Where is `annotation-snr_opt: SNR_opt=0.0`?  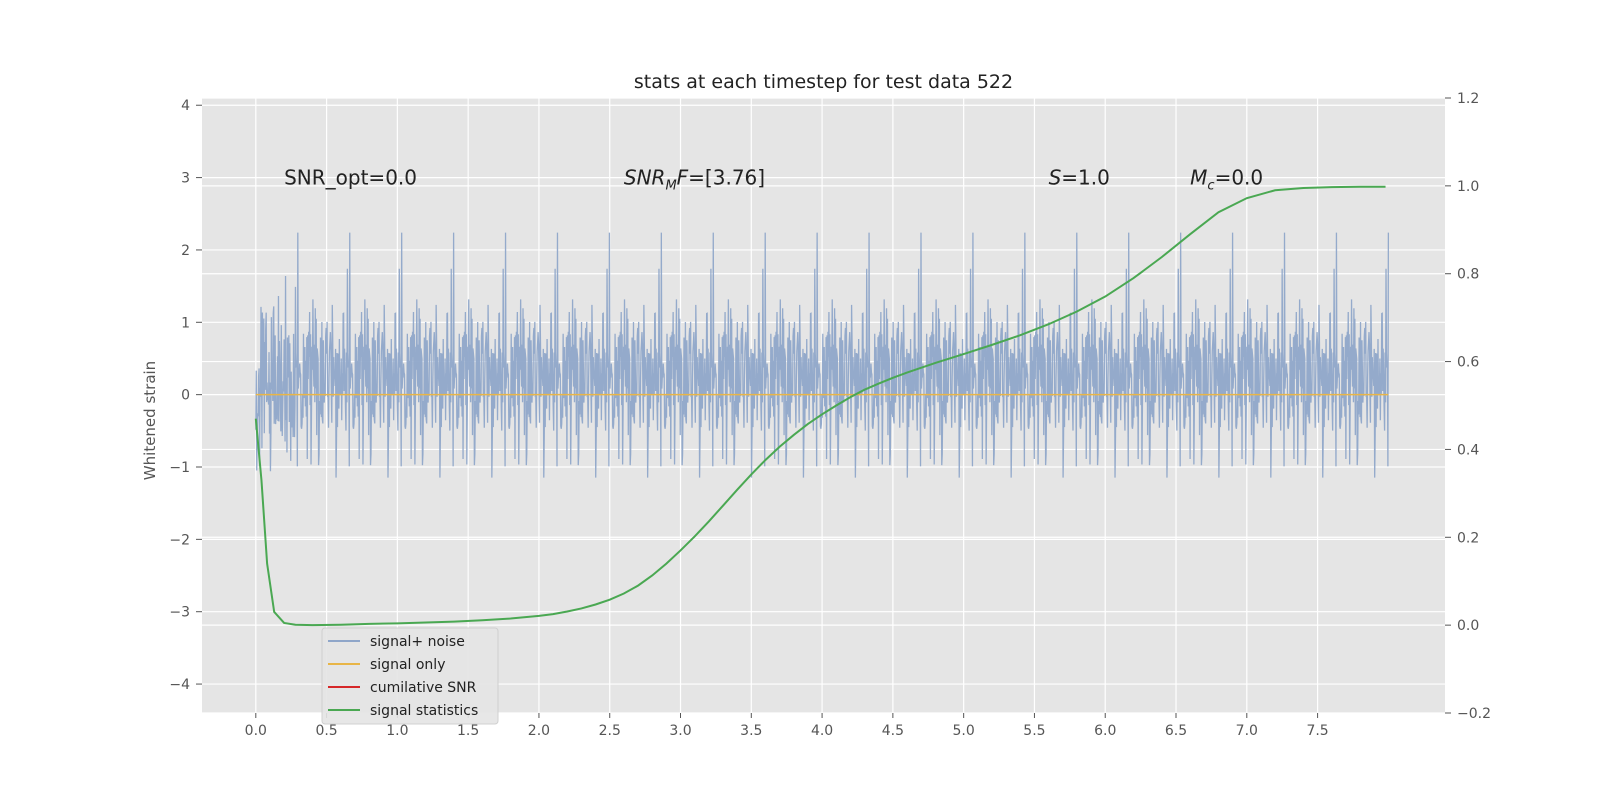 annotation-snr_opt: SNR_opt=0.0 is located at coordinates (350, 178).